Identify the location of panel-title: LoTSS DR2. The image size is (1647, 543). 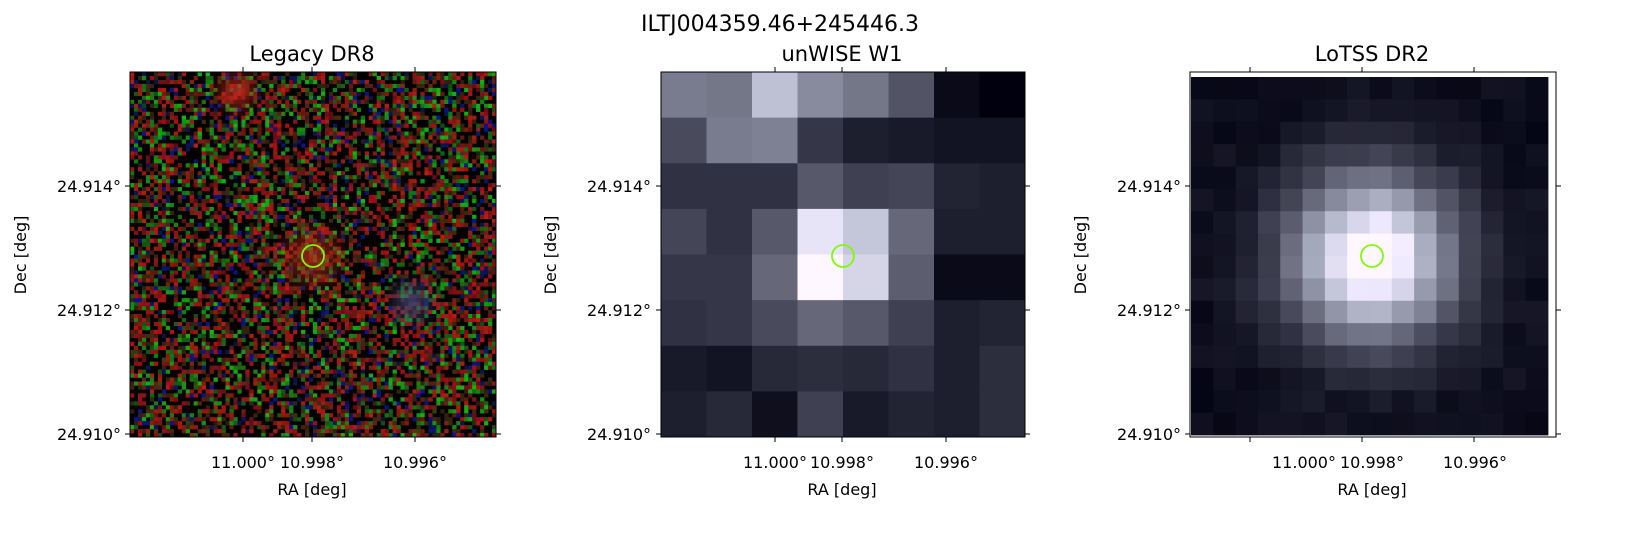
(1372, 54).